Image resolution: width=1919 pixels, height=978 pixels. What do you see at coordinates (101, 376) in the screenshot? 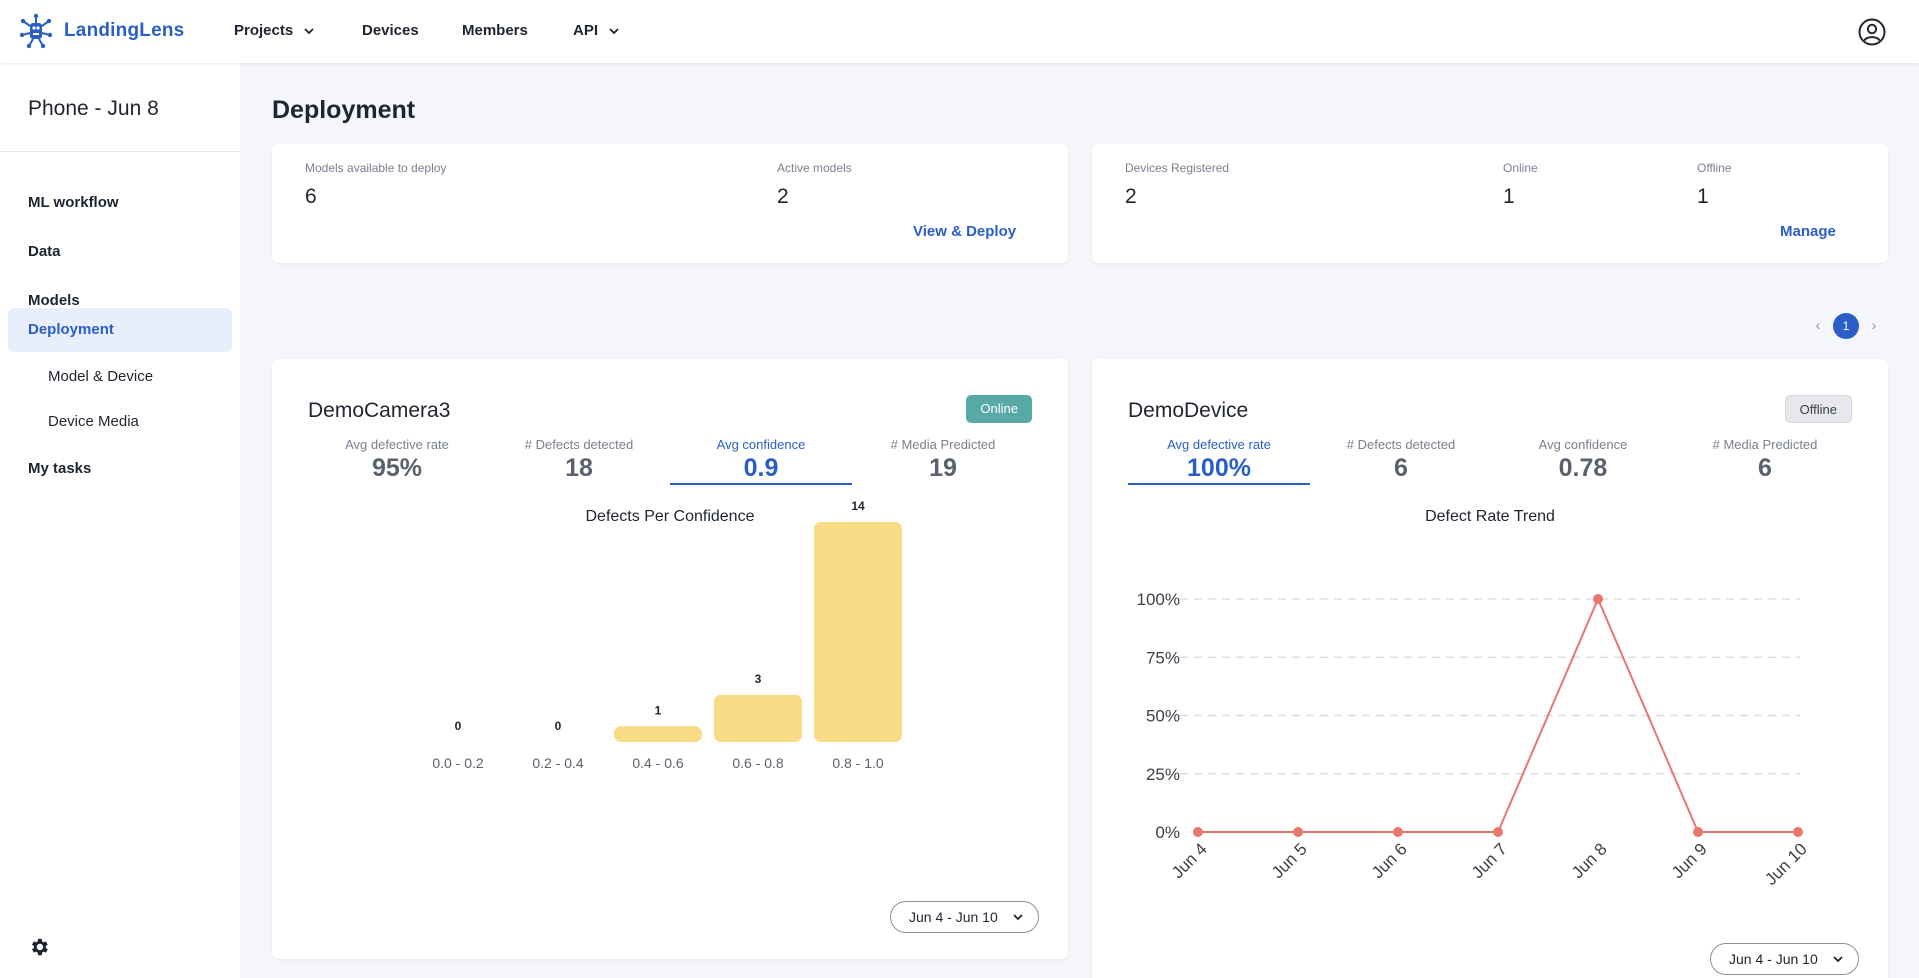
I see `sidebar-subitem-model-device: Model & Device` at bounding box center [101, 376].